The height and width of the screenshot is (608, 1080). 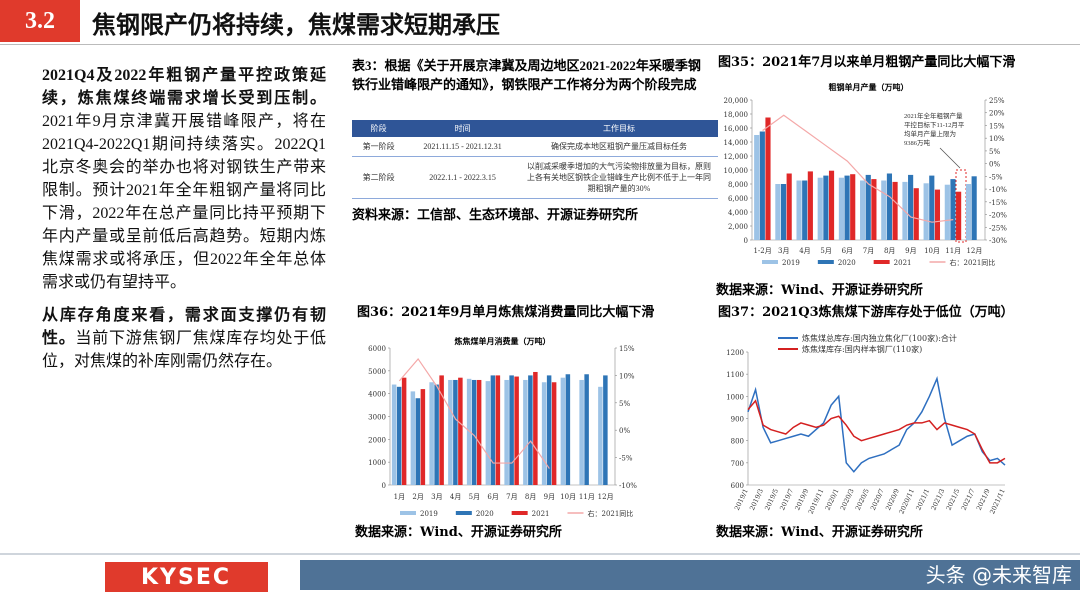 What do you see at coordinates (738, 199) in the screenshot?
I see `y-tick-label: 6,000` at bounding box center [738, 199].